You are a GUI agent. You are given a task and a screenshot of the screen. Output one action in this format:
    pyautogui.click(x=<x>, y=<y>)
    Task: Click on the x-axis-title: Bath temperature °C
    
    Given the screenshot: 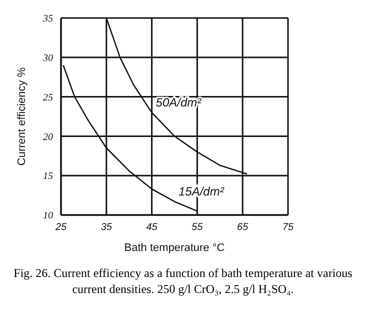 What is the action you would take?
    pyautogui.click(x=174, y=248)
    